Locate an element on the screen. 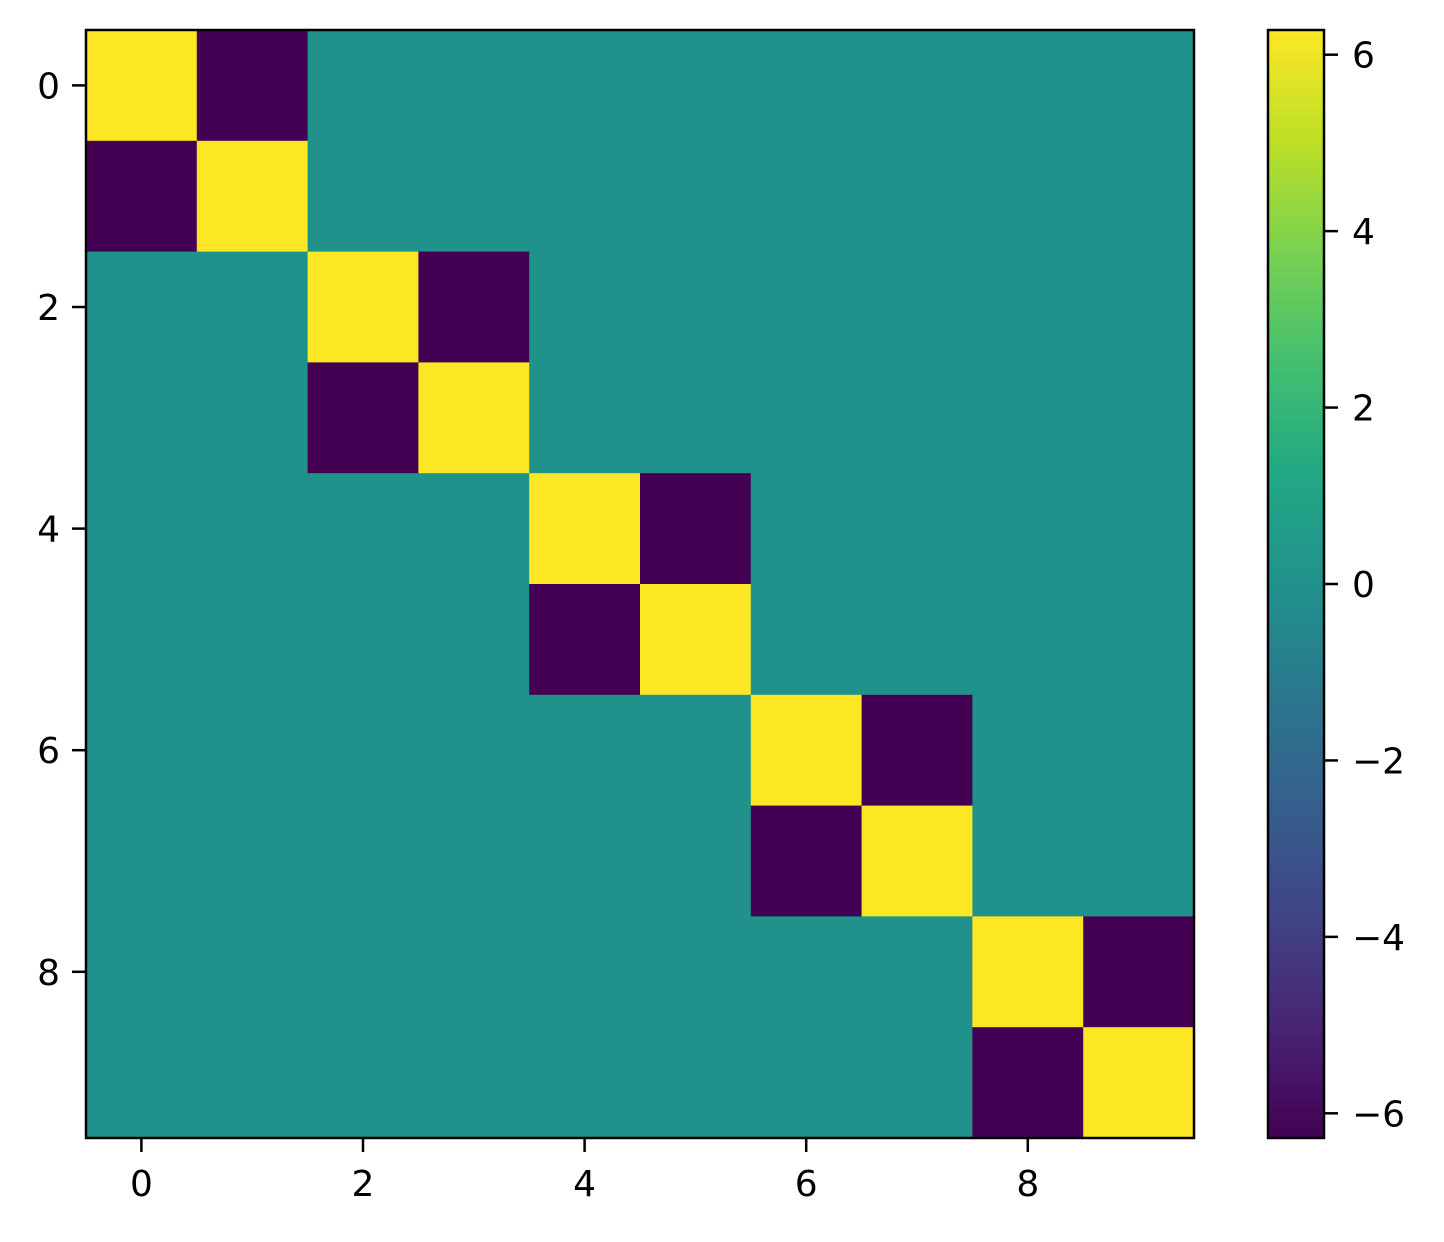  colorbar-tick-label: −4 is located at coordinates (1378, 938).